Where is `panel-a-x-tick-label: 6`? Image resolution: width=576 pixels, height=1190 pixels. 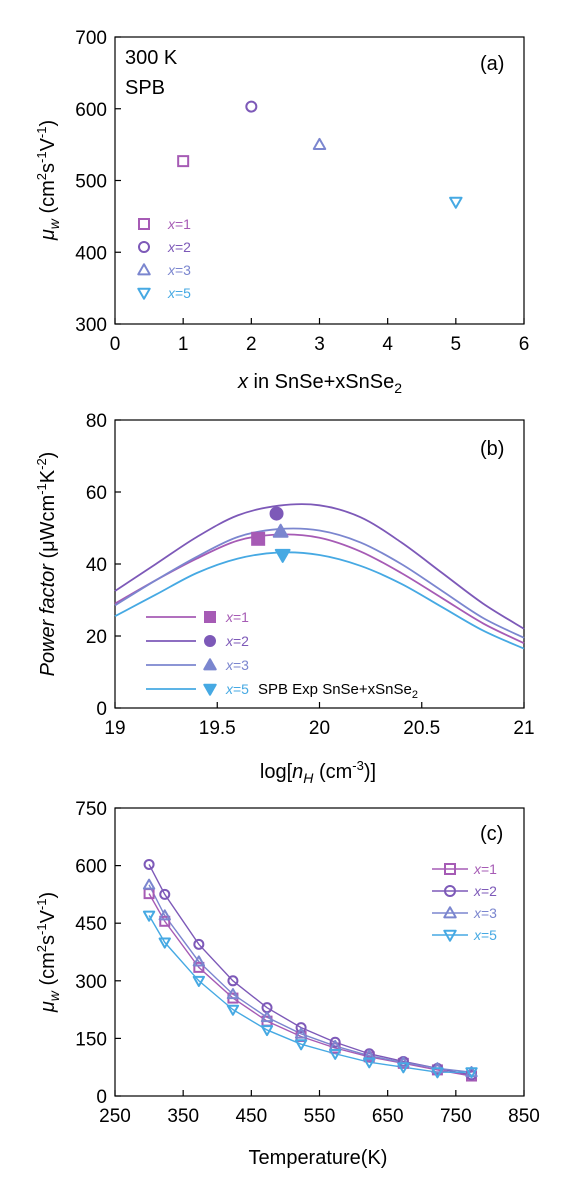
panel-a-x-tick-label: 6 is located at coordinates (524, 344).